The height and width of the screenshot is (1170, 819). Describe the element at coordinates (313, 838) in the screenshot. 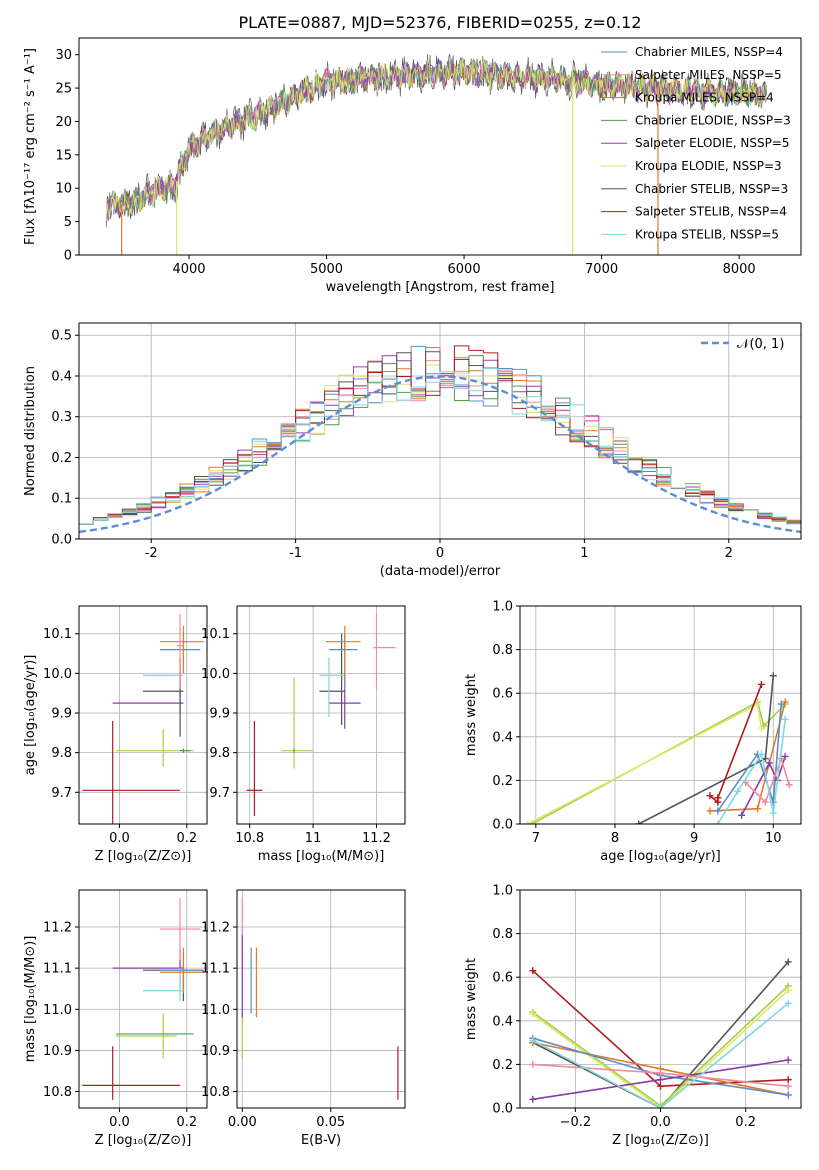

I see `x-tick-label: 11` at that location.